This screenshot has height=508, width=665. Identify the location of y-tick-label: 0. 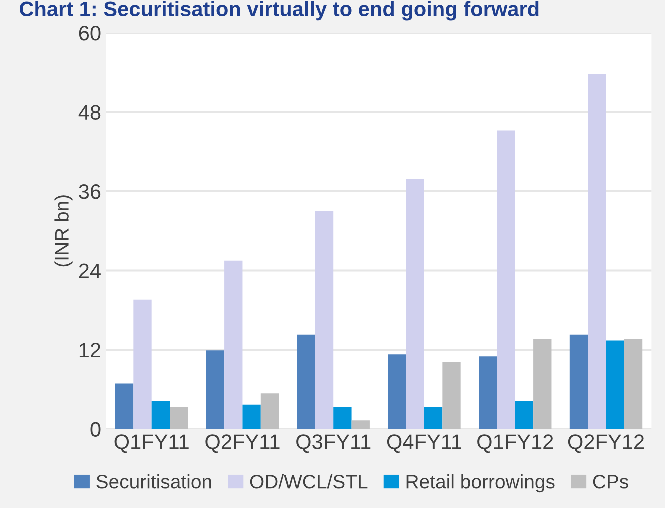
(95, 430).